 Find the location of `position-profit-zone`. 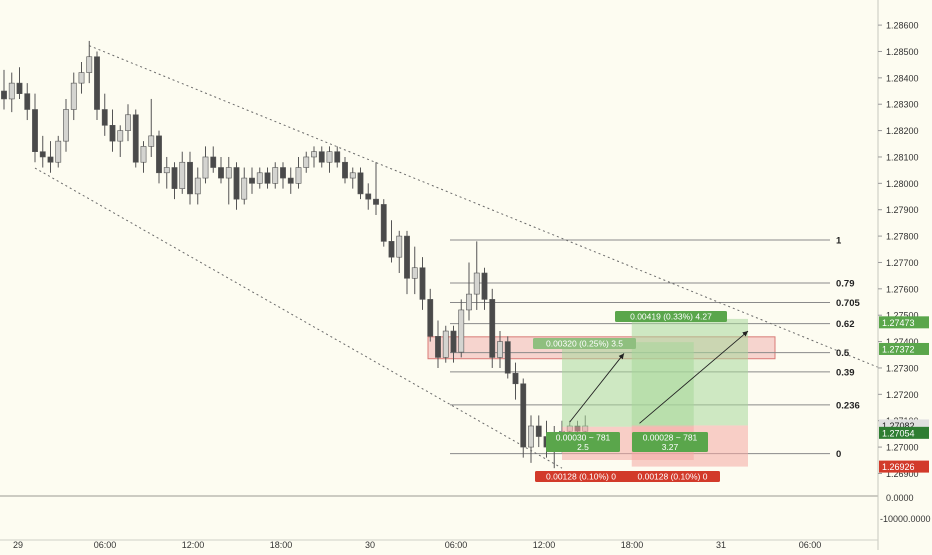

position-profit-zone is located at coordinates (689, 372).